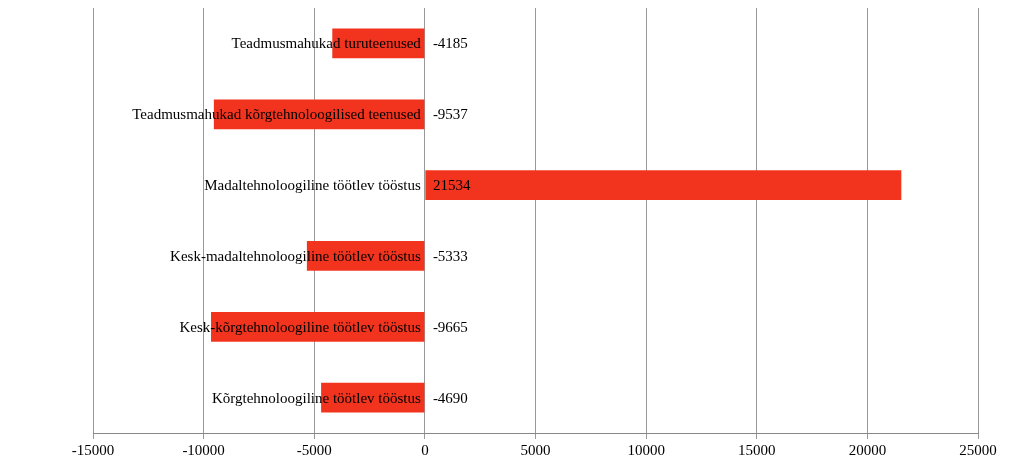 This screenshot has width=1010, height=463. I want to click on data-label: -9537, so click(450, 114).